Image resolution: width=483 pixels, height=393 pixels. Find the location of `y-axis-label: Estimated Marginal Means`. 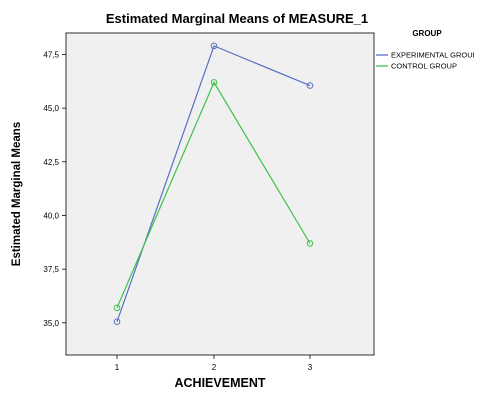

y-axis-label: Estimated Marginal Means is located at coordinates (17, 194).